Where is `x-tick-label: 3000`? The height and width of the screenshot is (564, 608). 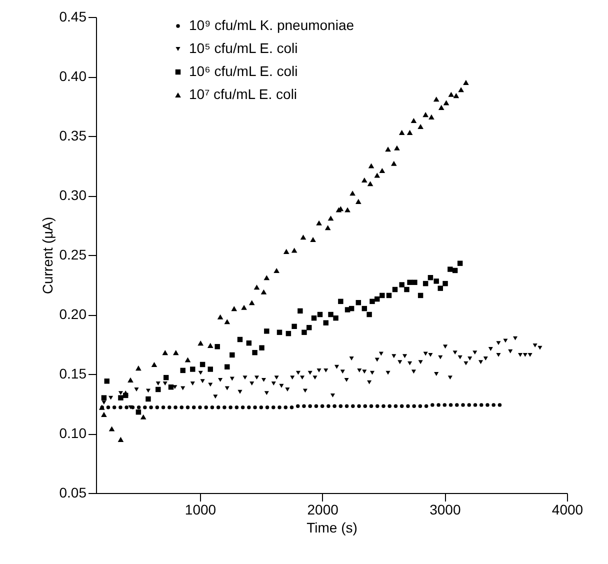 x-tick-label: 3000 is located at coordinates (445, 510).